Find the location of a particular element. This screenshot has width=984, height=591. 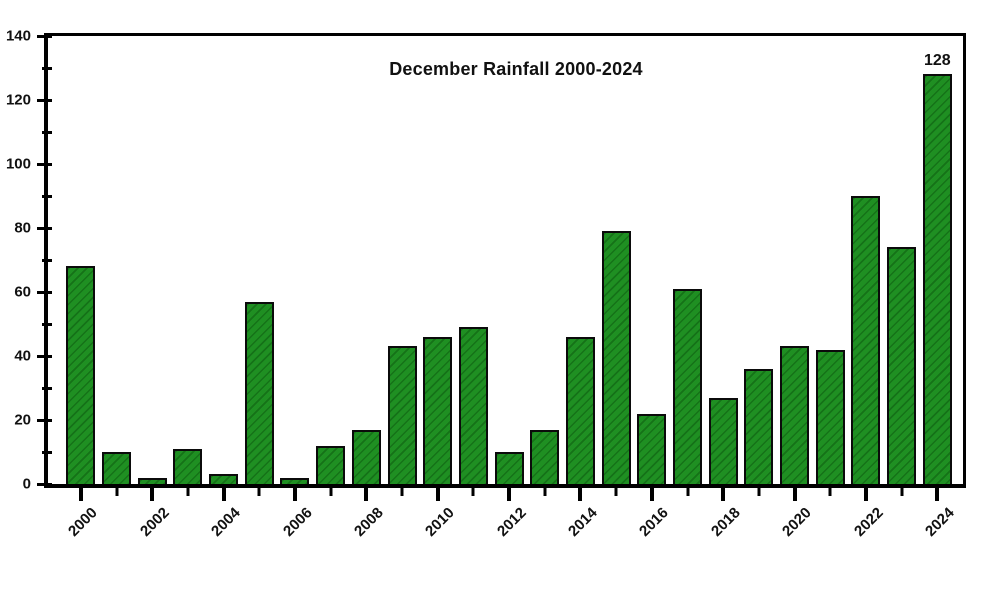

bar-2023 is located at coordinates (902, 365).